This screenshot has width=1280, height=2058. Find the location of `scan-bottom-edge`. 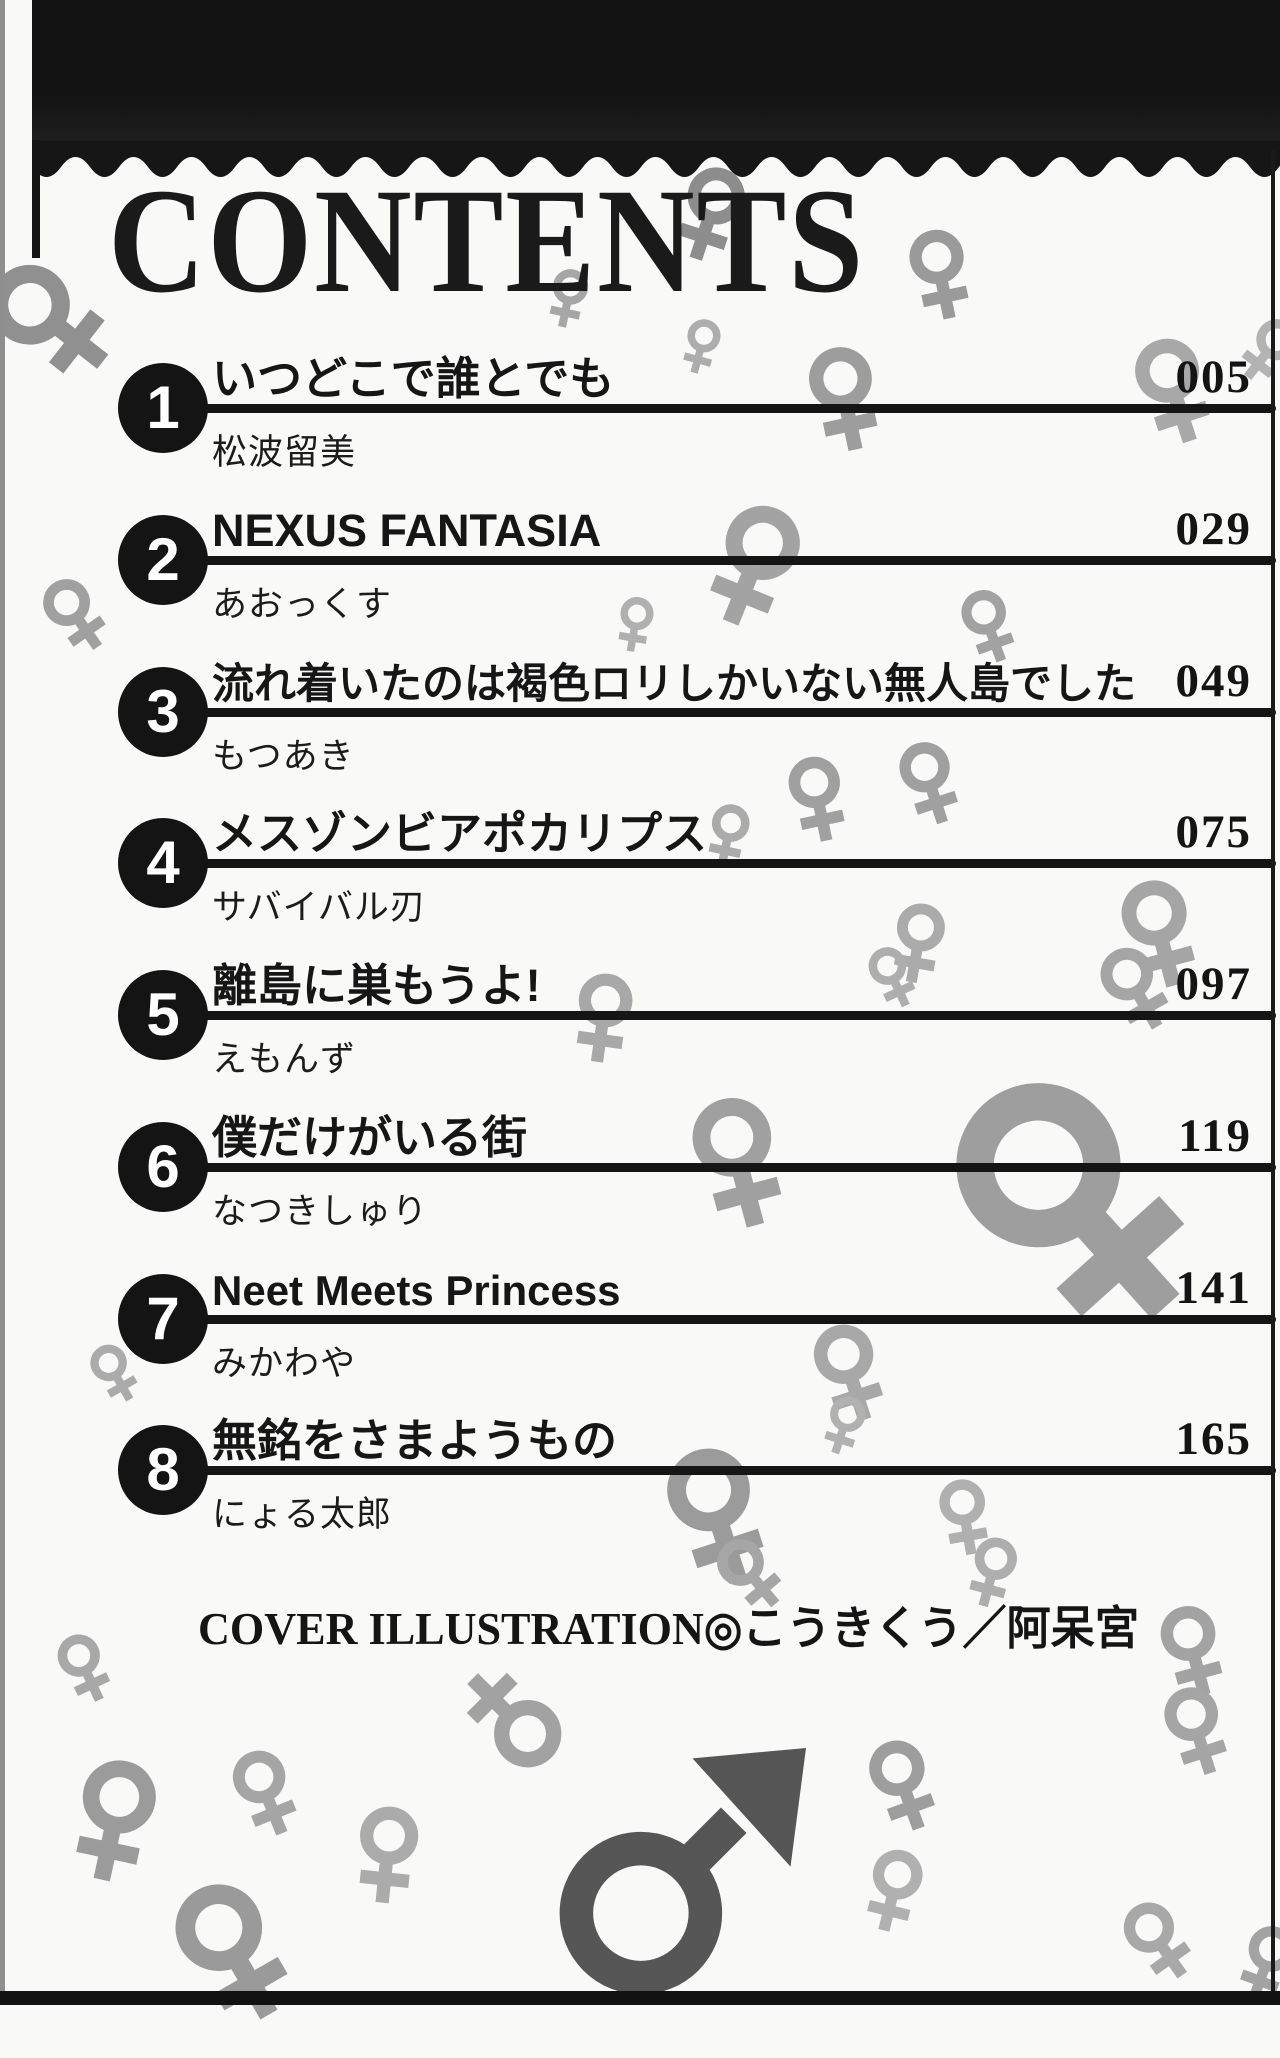

scan-bottom-edge is located at coordinates (640, 1998).